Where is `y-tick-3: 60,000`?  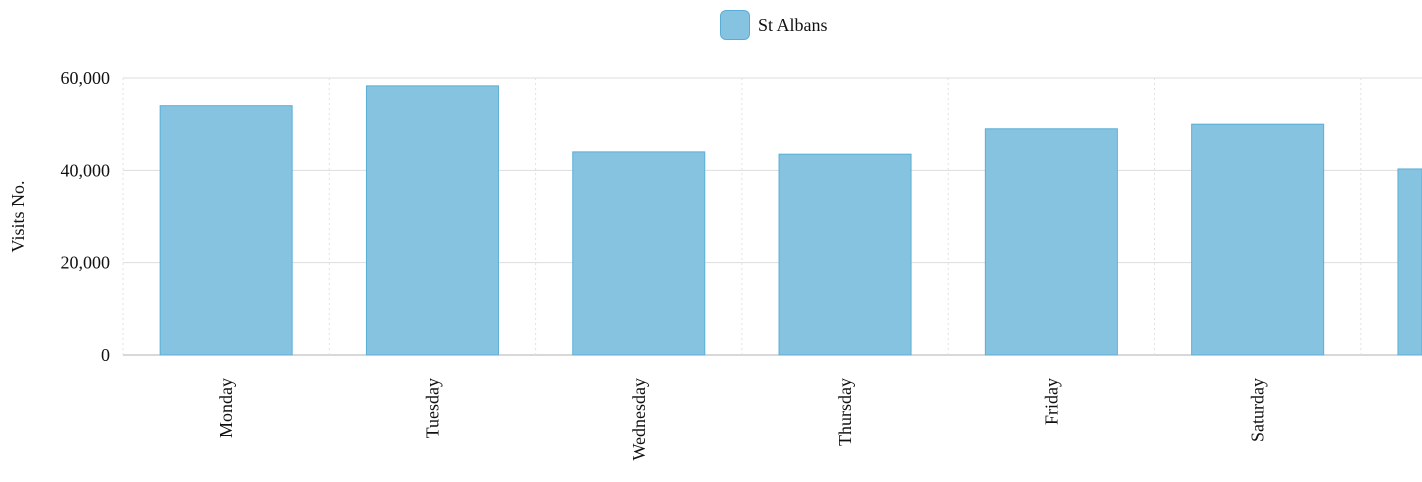
y-tick-3: 60,000 is located at coordinates (86, 78).